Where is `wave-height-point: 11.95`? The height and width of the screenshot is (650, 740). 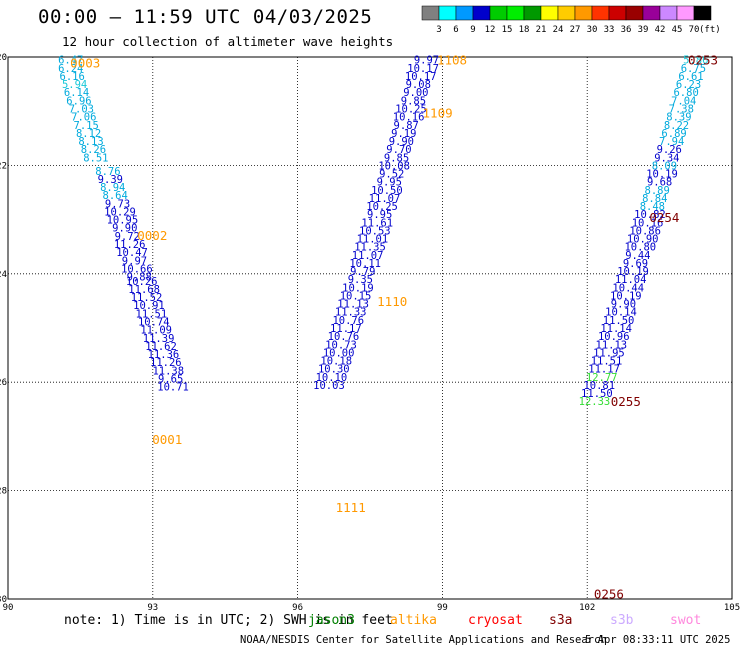
wave-height-point: 11.95 is located at coordinates (609, 353).